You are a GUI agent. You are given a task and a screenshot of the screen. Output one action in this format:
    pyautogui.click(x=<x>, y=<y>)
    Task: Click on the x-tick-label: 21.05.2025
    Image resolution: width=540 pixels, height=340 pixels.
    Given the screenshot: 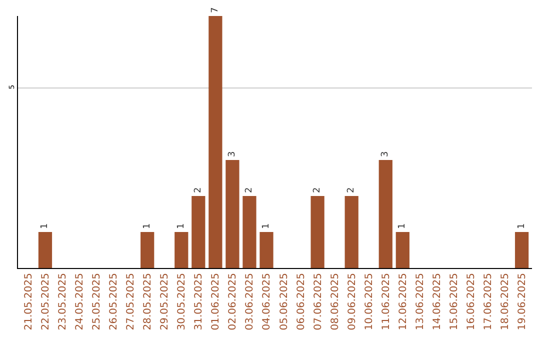 What is the action you would take?
    pyautogui.click(x=28, y=301)
    